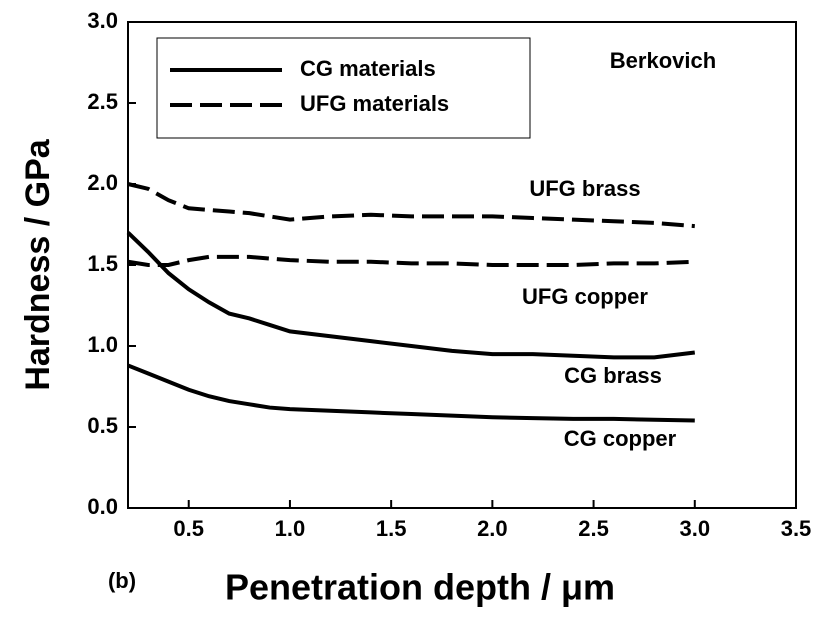 The height and width of the screenshot is (620, 819). What do you see at coordinates (343, 88) in the screenshot?
I see `legend-box` at bounding box center [343, 88].